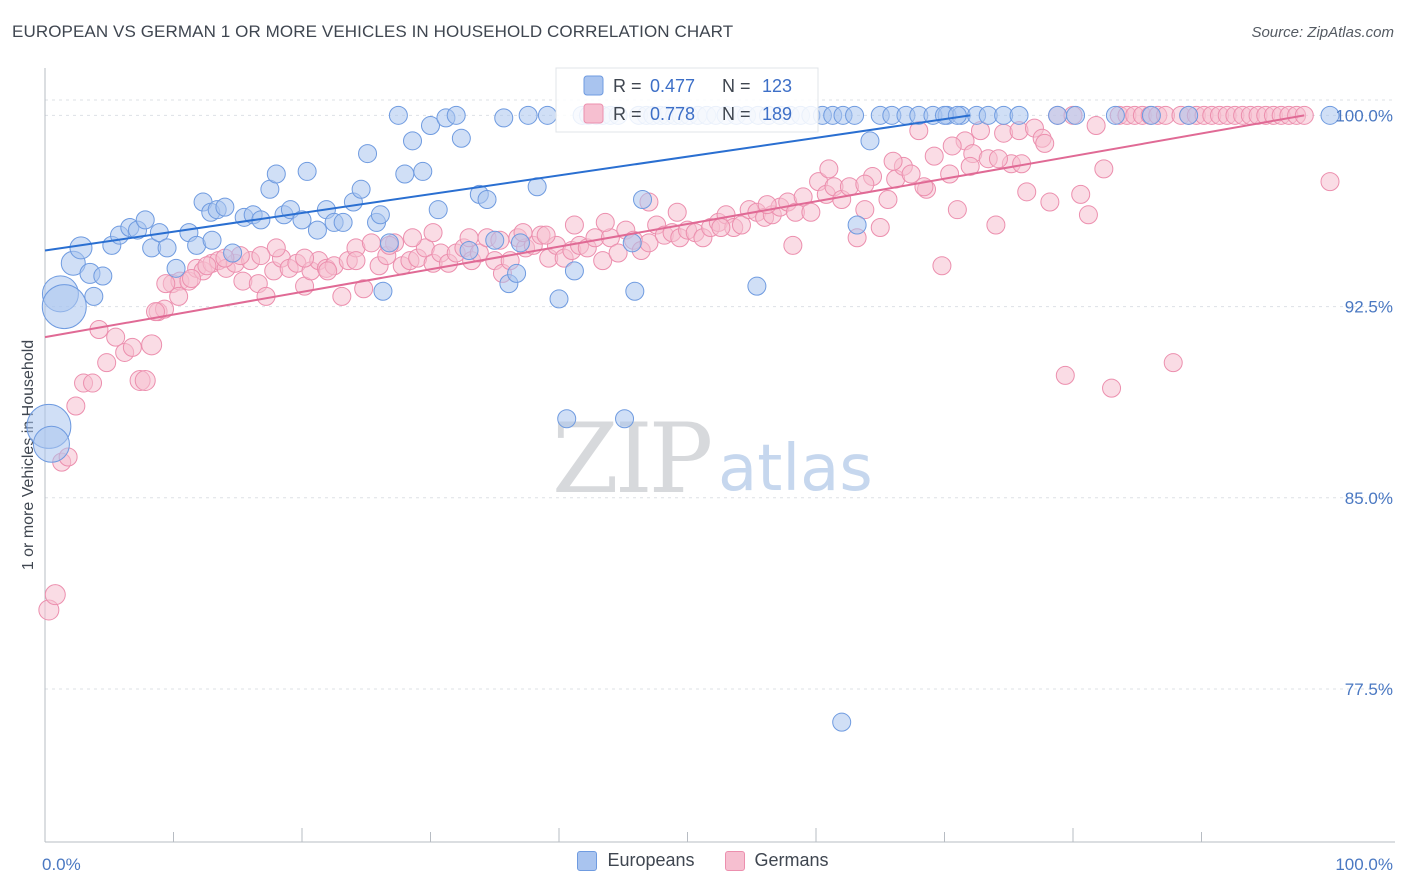 Image resolution: width=1406 pixels, height=892 pixels. I want to click on y-tick-label-1: 85.0%, so click(1369, 498).